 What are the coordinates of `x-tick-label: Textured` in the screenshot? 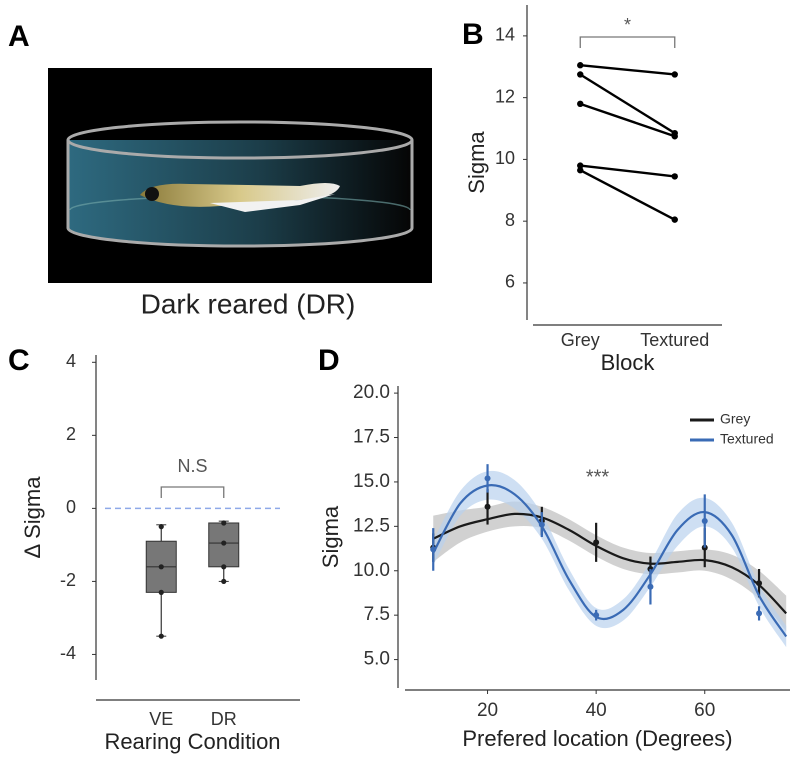 It's located at (674, 340).